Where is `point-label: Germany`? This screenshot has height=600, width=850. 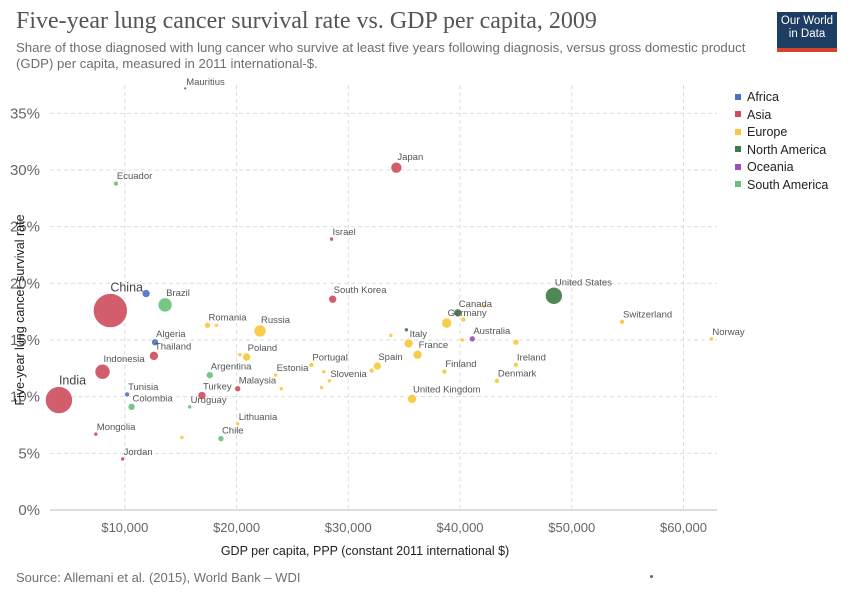
point-label: Germany is located at coordinates (467, 313).